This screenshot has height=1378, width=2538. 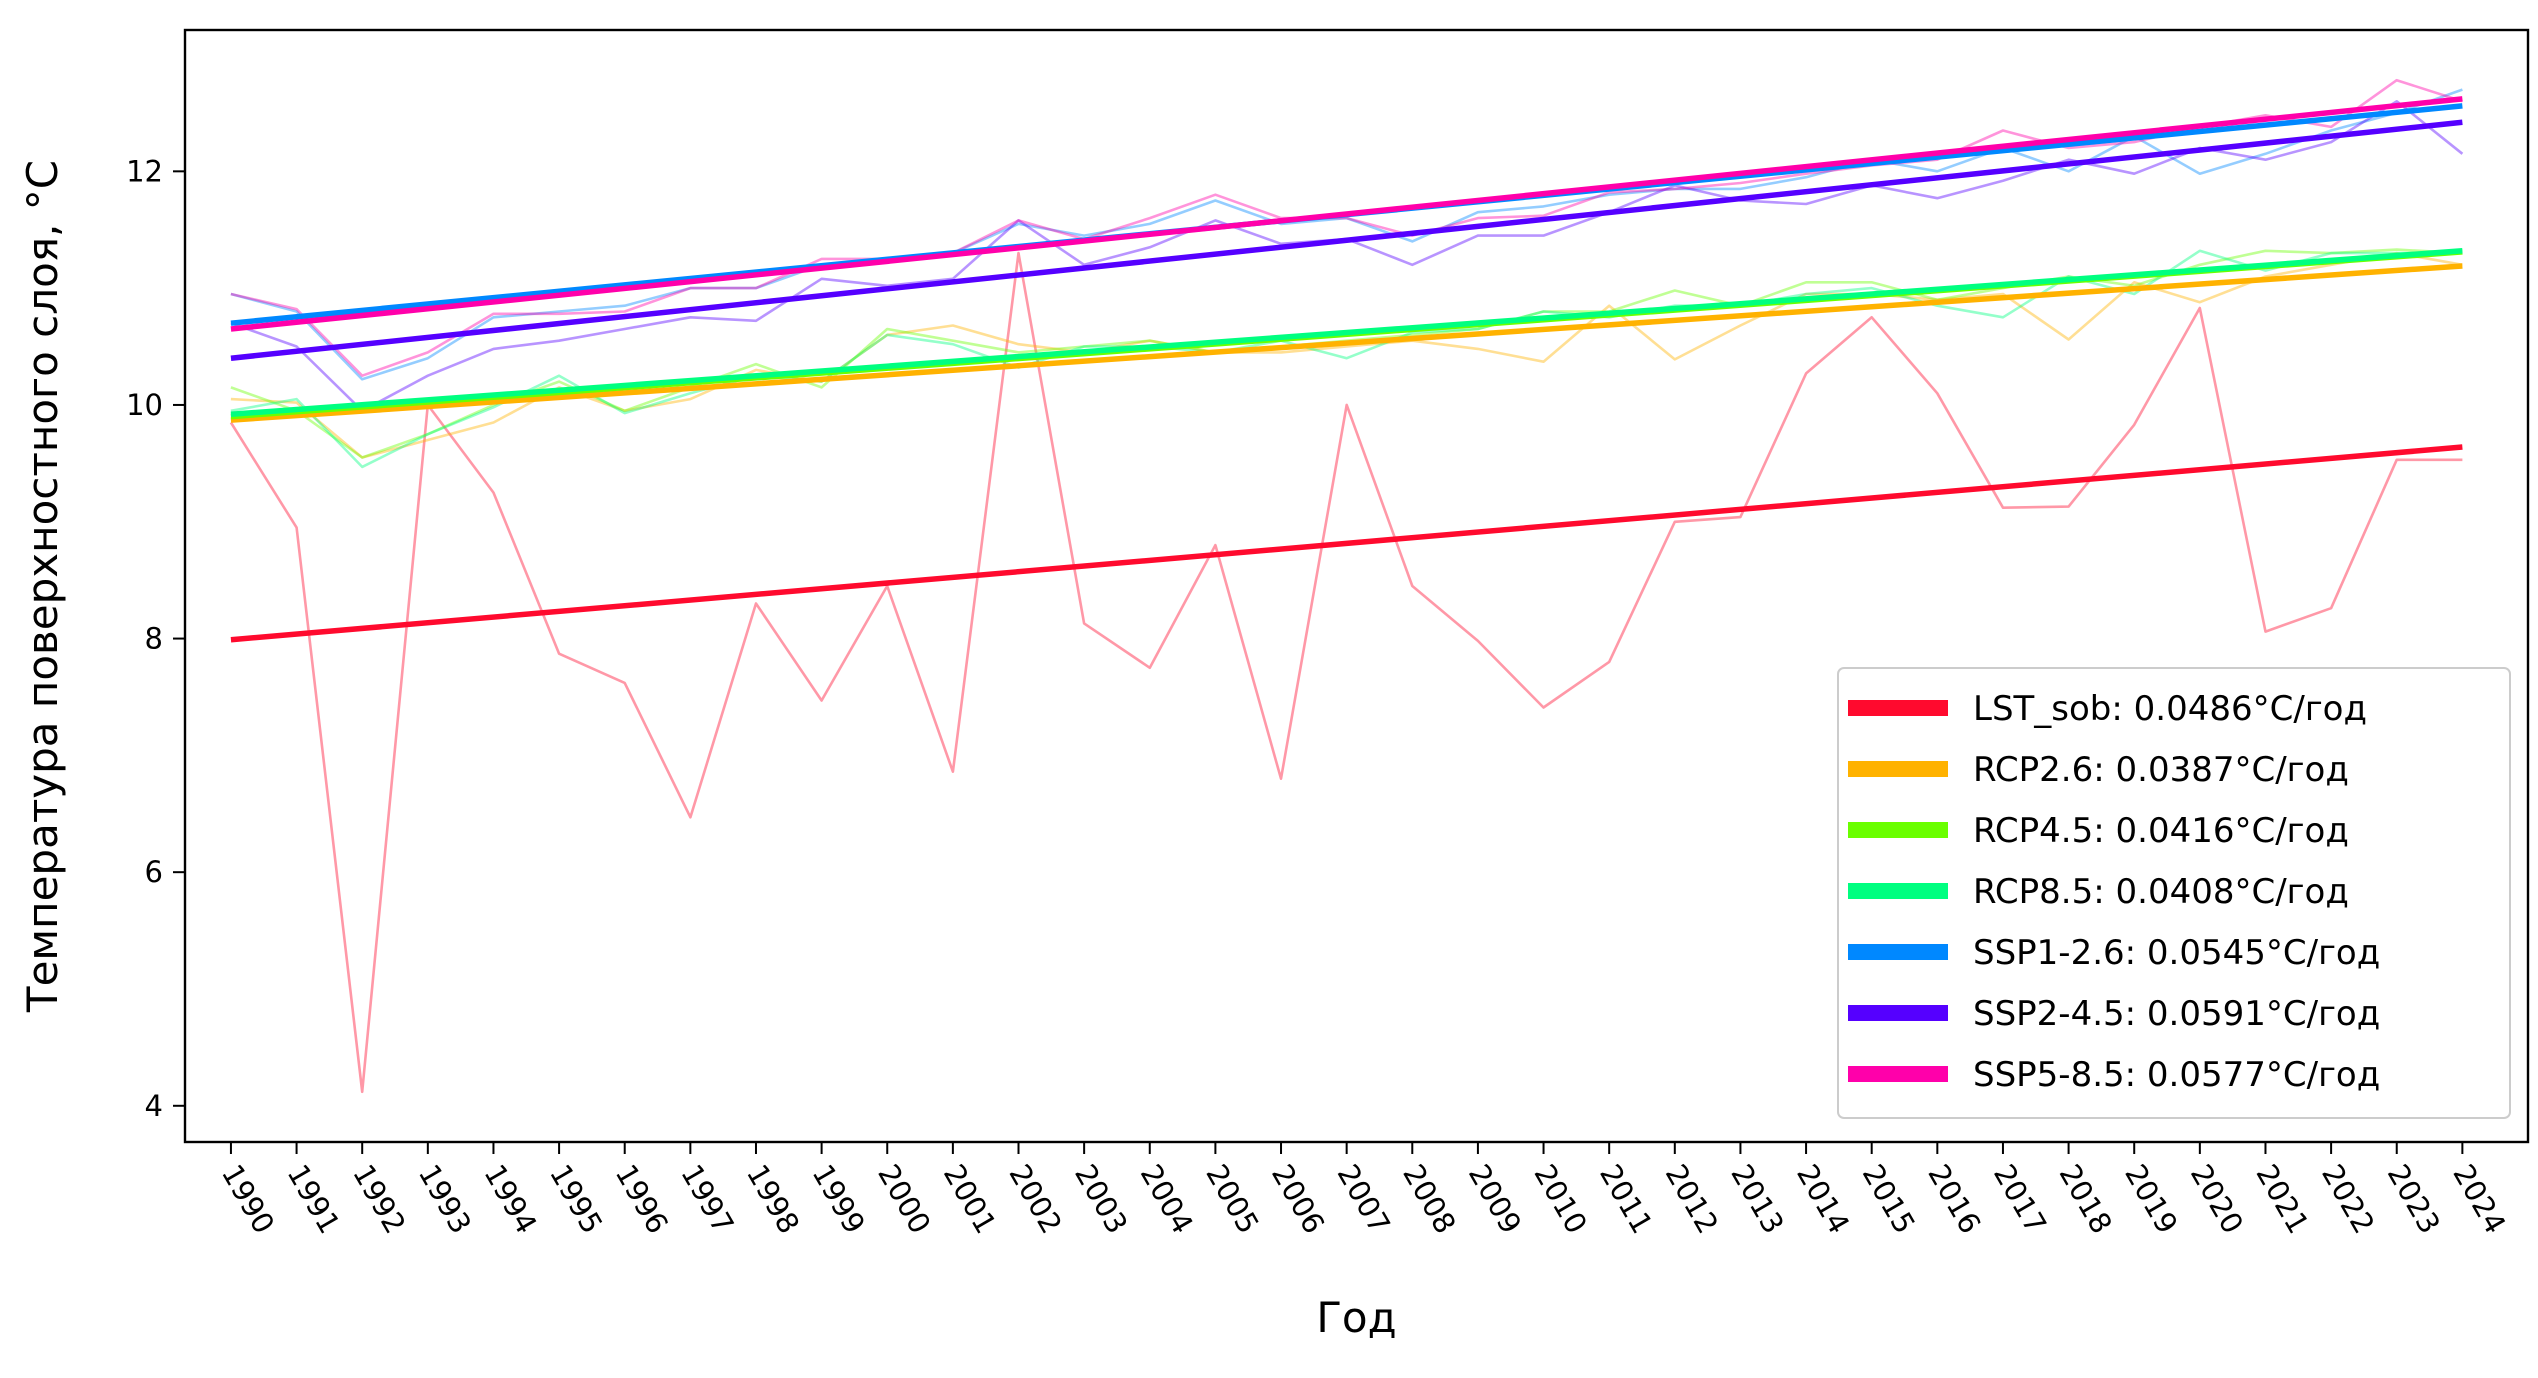 What do you see at coordinates (2176, 1075) in the screenshot?
I see `legend-label: SSP5-8.5: 0.0577°C/год` at bounding box center [2176, 1075].